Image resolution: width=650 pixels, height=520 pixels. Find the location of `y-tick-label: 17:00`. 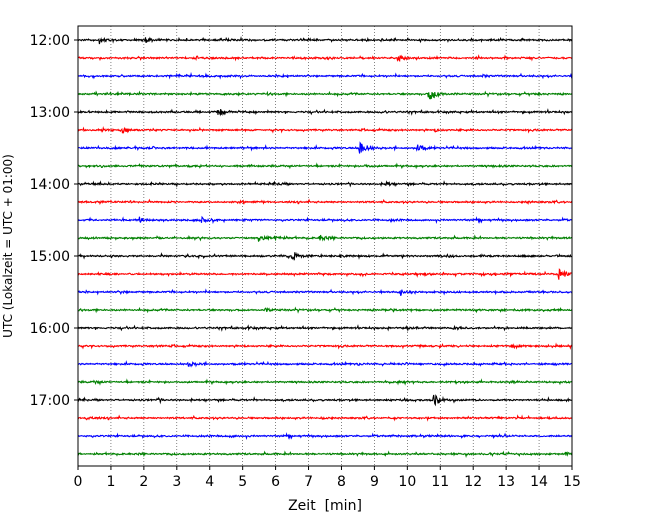

y-tick-label: 17:00 is located at coordinates (50, 401).